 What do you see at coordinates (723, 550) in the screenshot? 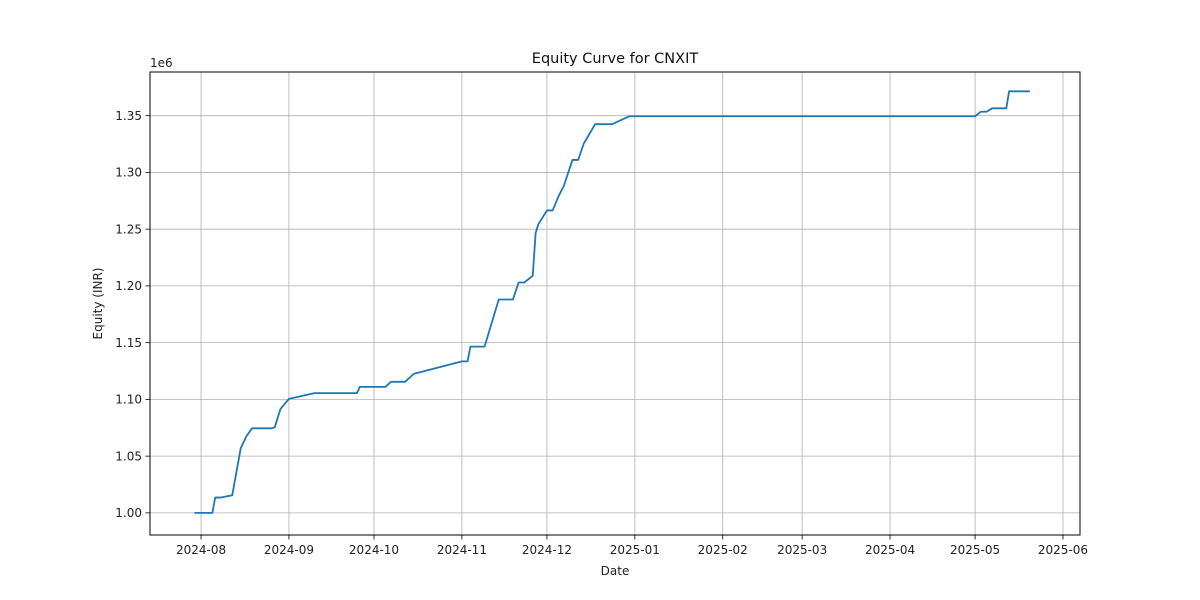
I see `x-tick-label: 2025-02` at bounding box center [723, 550].